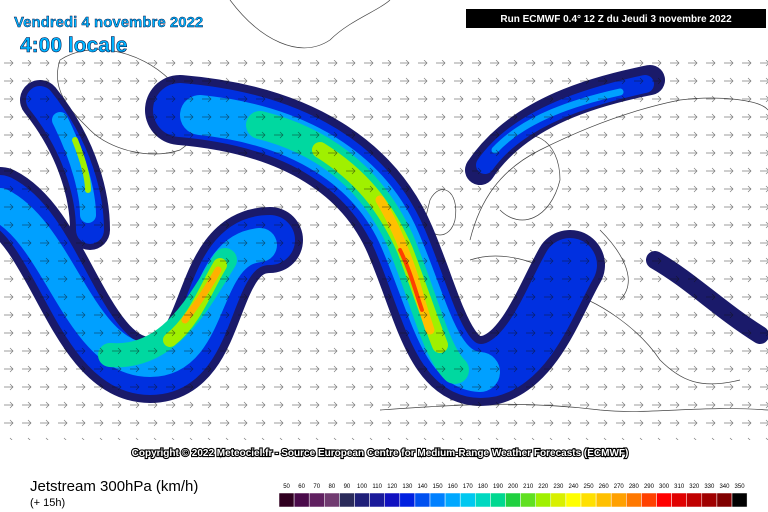 The width and height of the screenshot is (768, 512). What do you see at coordinates (286, 487) in the screenshot?
I see `legend-label: 50` at bounding box center [286, 487].